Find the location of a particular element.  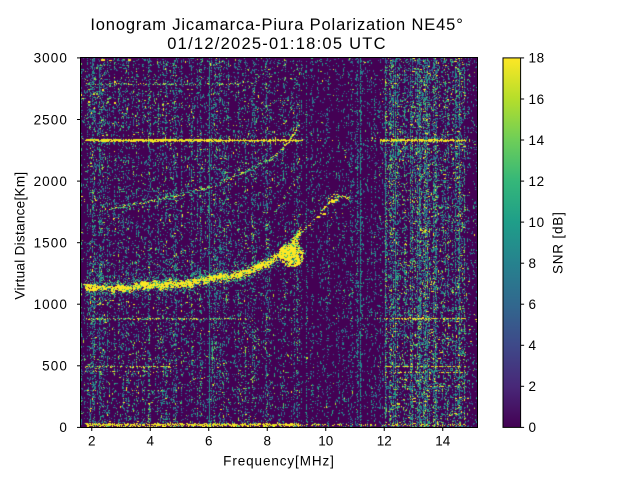

svg-text: Virtual Distance[Km] is located at coordinates (20, 236).